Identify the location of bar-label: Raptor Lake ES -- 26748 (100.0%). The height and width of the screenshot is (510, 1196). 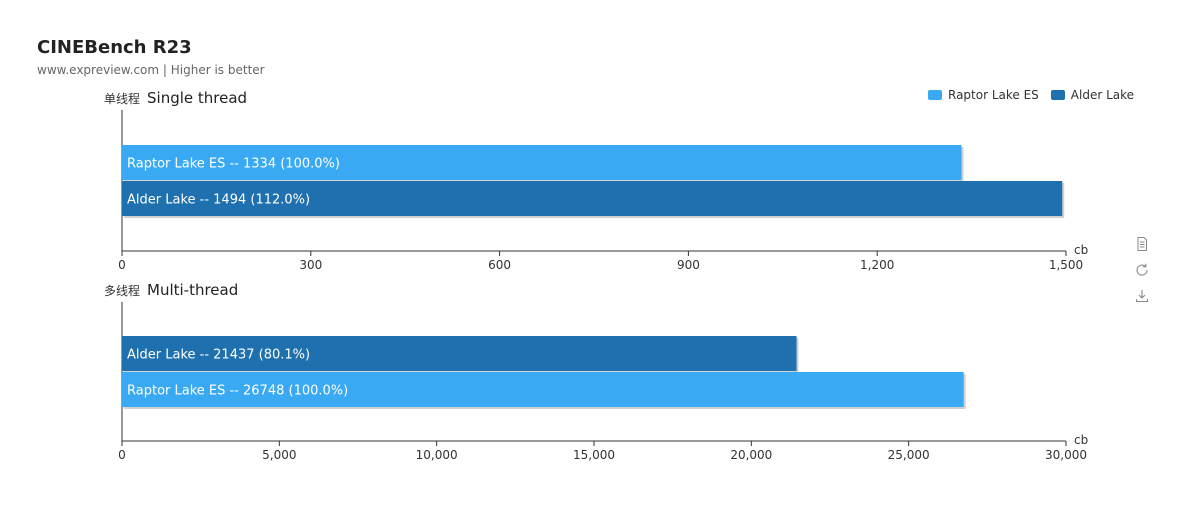
(237, 391).